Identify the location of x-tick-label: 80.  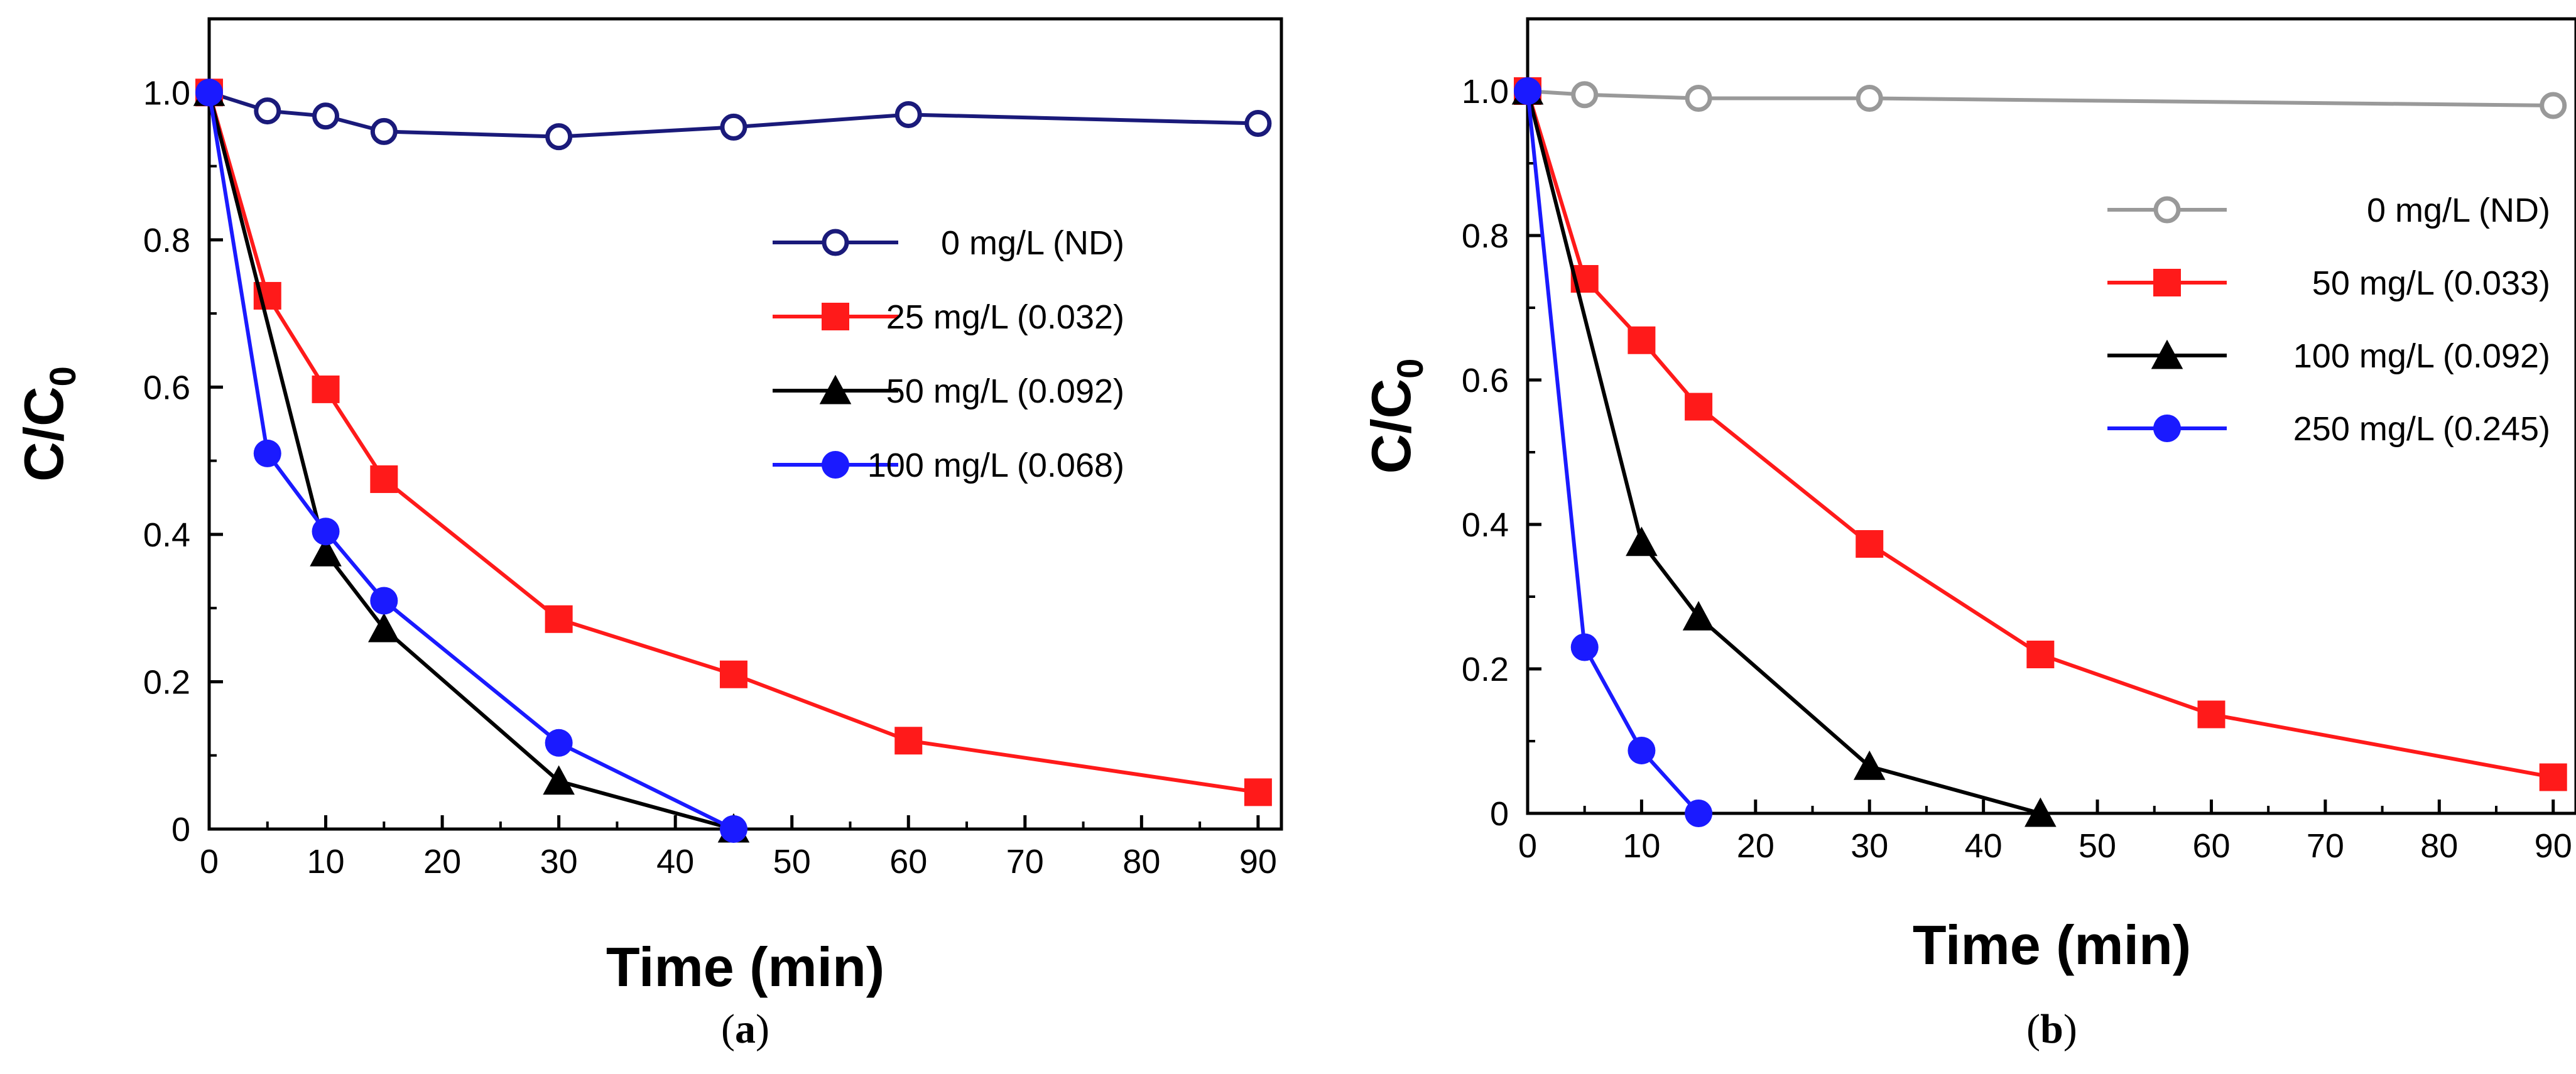
(2439, 846).